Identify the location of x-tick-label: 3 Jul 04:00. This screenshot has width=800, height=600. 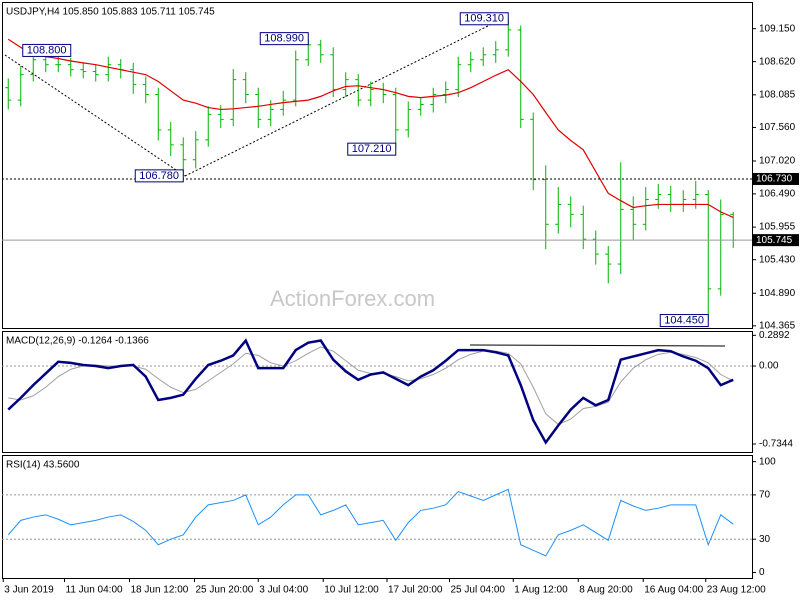
(283, 590).